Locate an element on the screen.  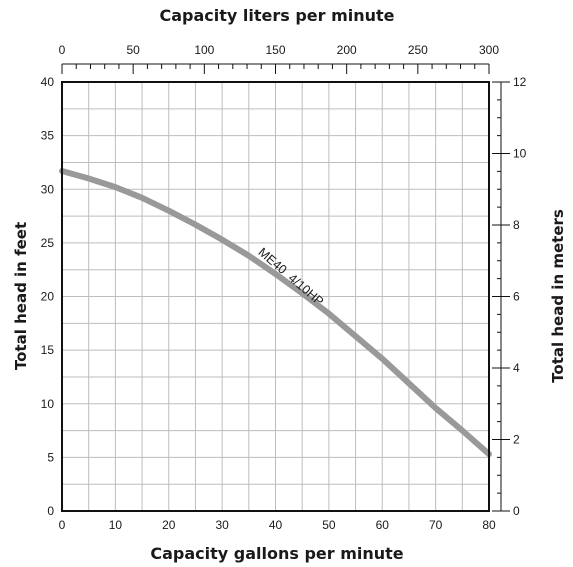
top-tick-label: 150 is located at coordinates (275, 50).